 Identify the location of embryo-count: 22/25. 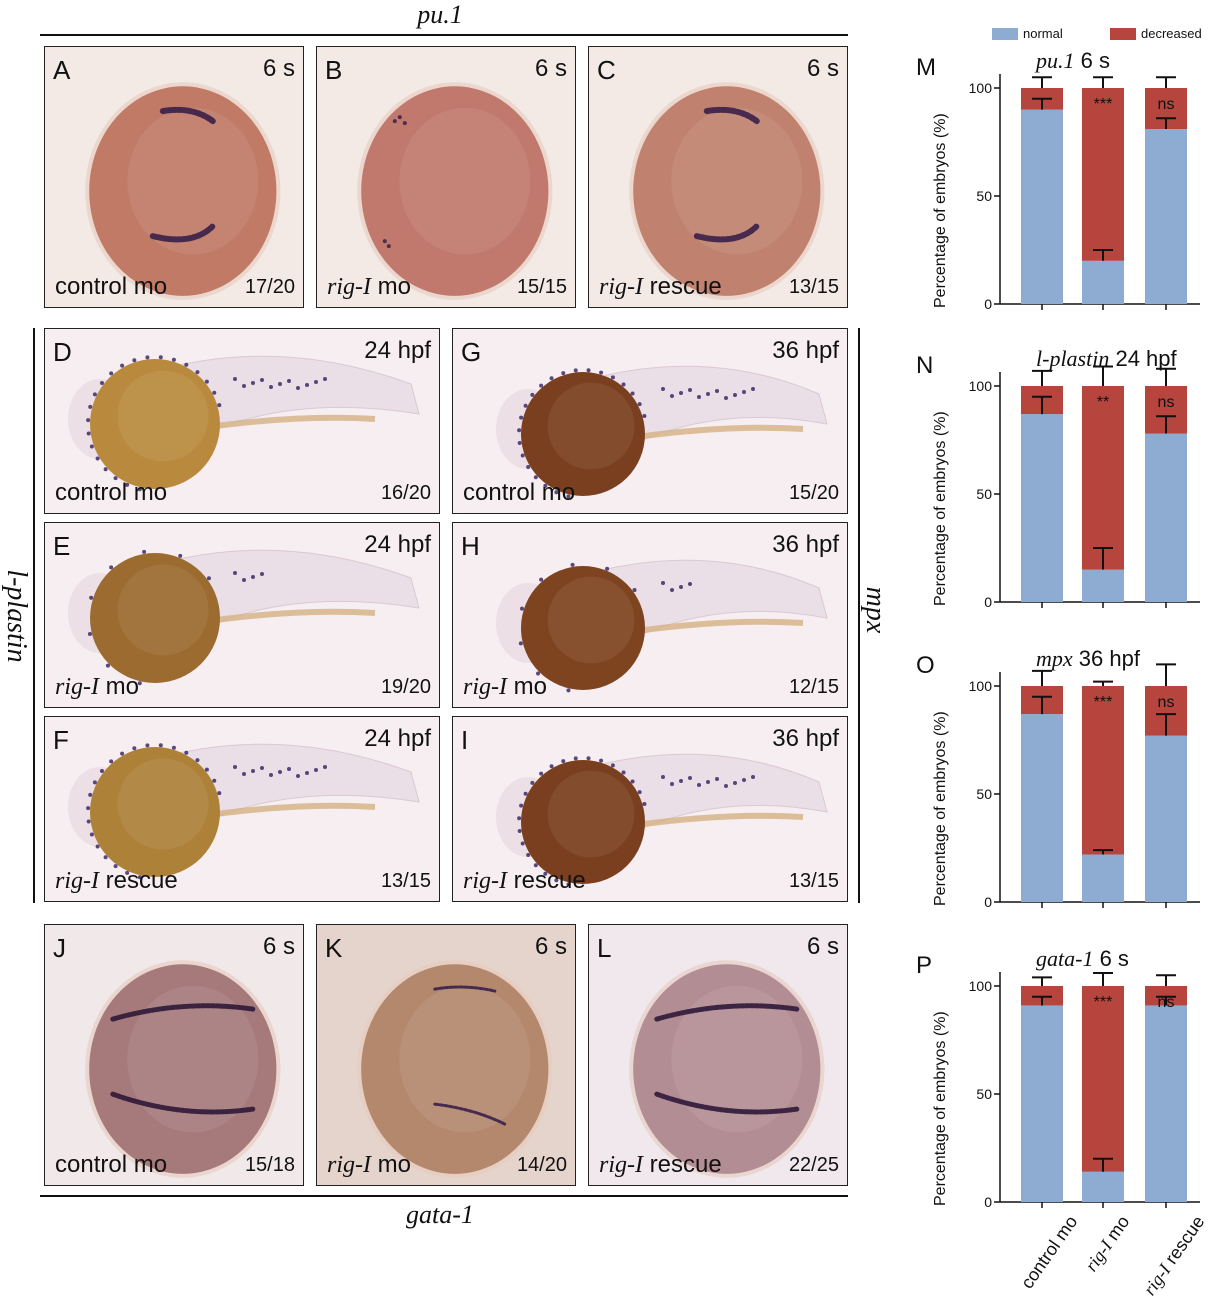
(813, 1165).